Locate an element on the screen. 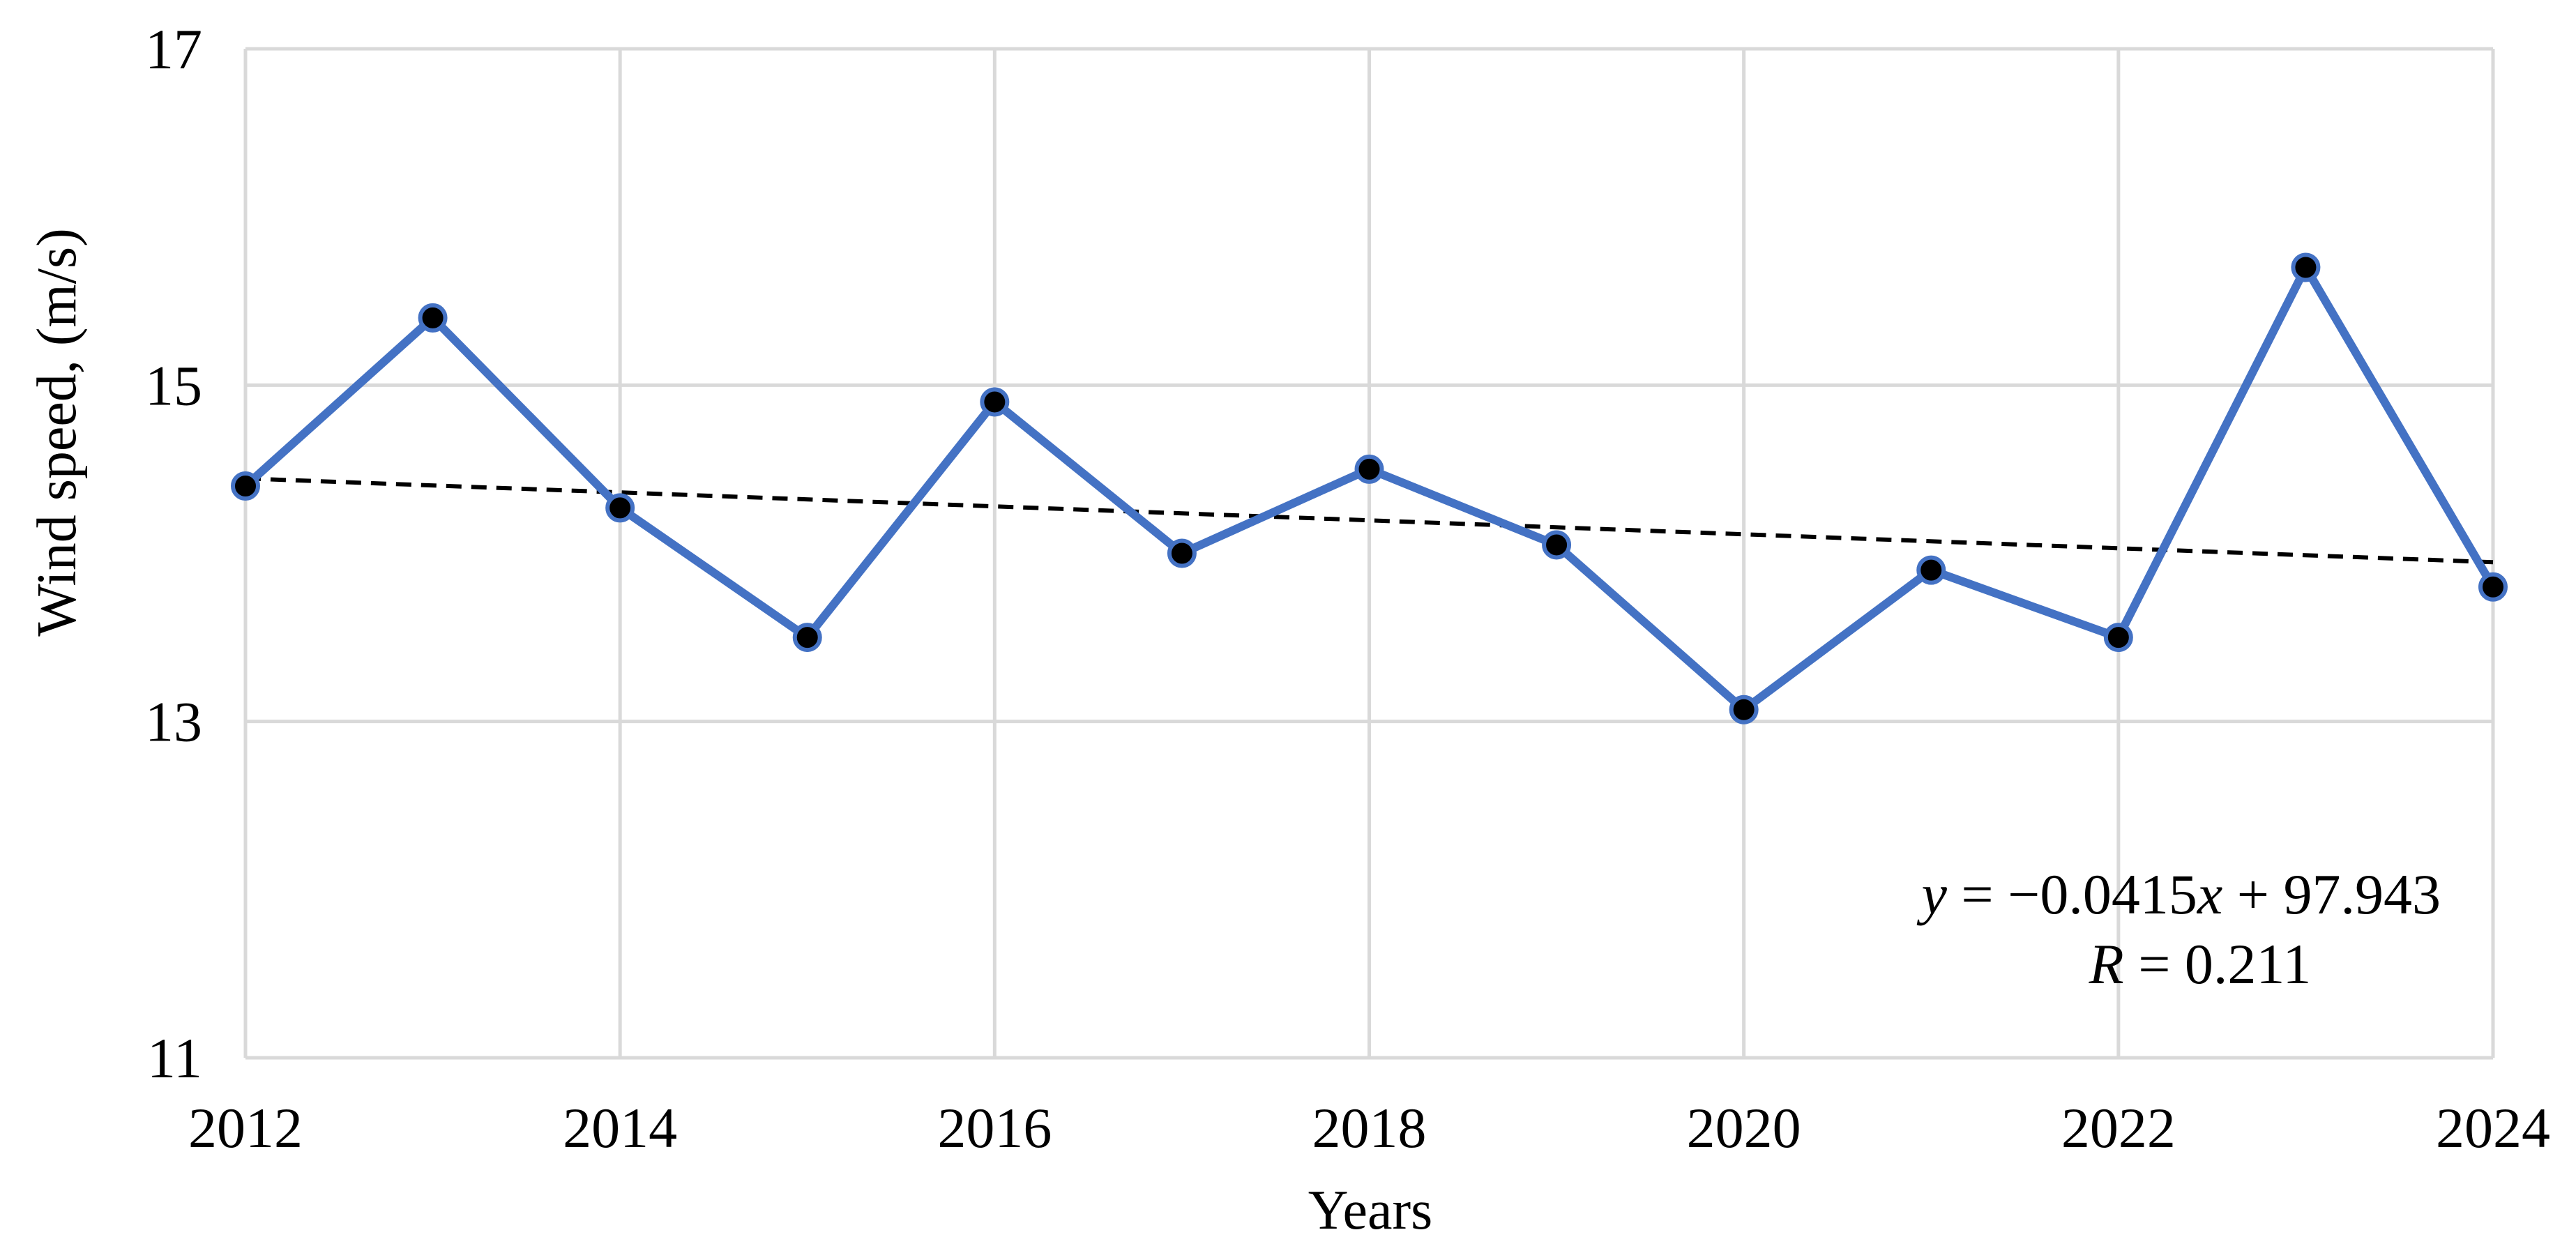 The width and height of the screenshot is (2576, 1260). y-axis-title: Wind speed, (m/s) is located at coordinates (57, 432).